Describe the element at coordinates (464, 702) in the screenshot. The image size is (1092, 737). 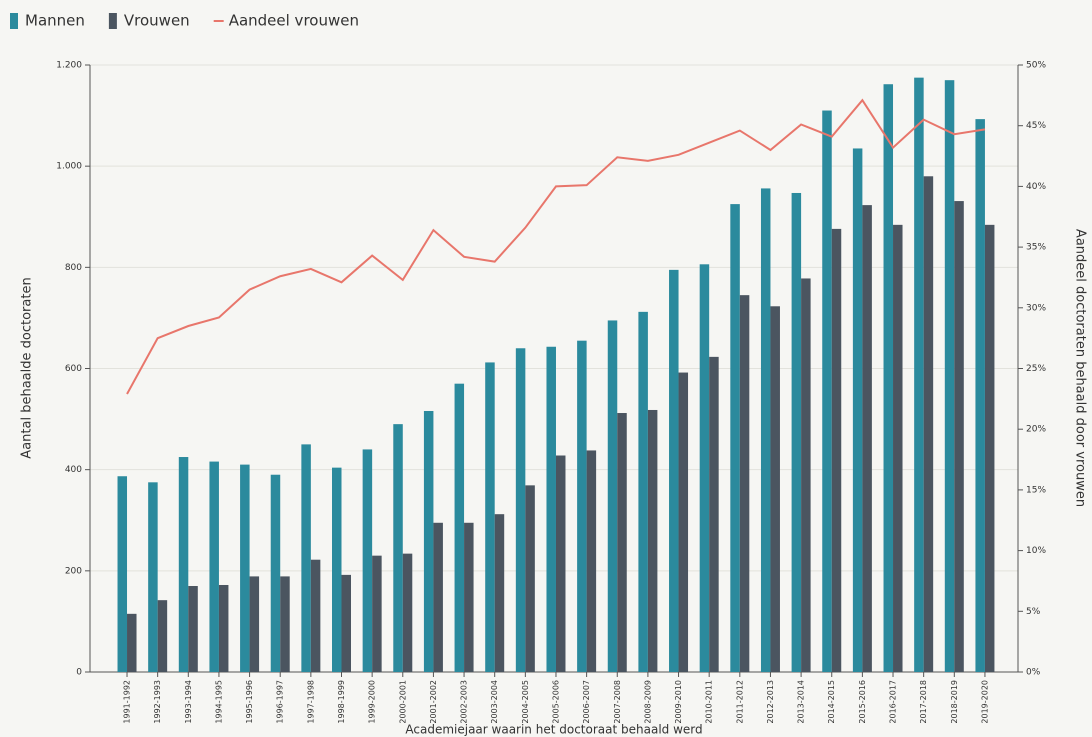
I see `x-tick-label: 2002-2003` at that location.